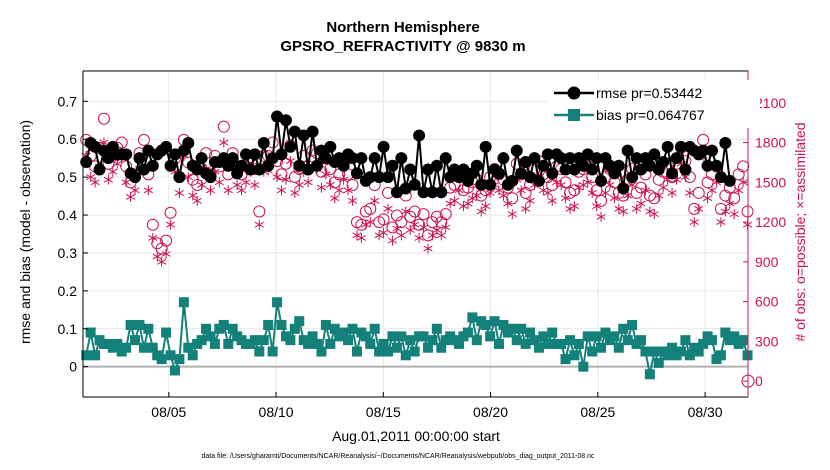 The height and width of the screenshot is (470, 830). What do you see at coordinates (68, 101) in the screenshot?
I see `y-tick-label: 0.7` at bounding box center [68, 101].